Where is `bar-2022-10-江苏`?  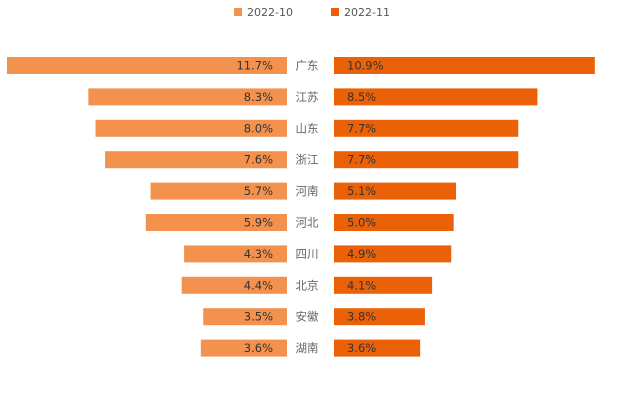 bar-2022-10-江苏 is located at coordinates (187, 97).